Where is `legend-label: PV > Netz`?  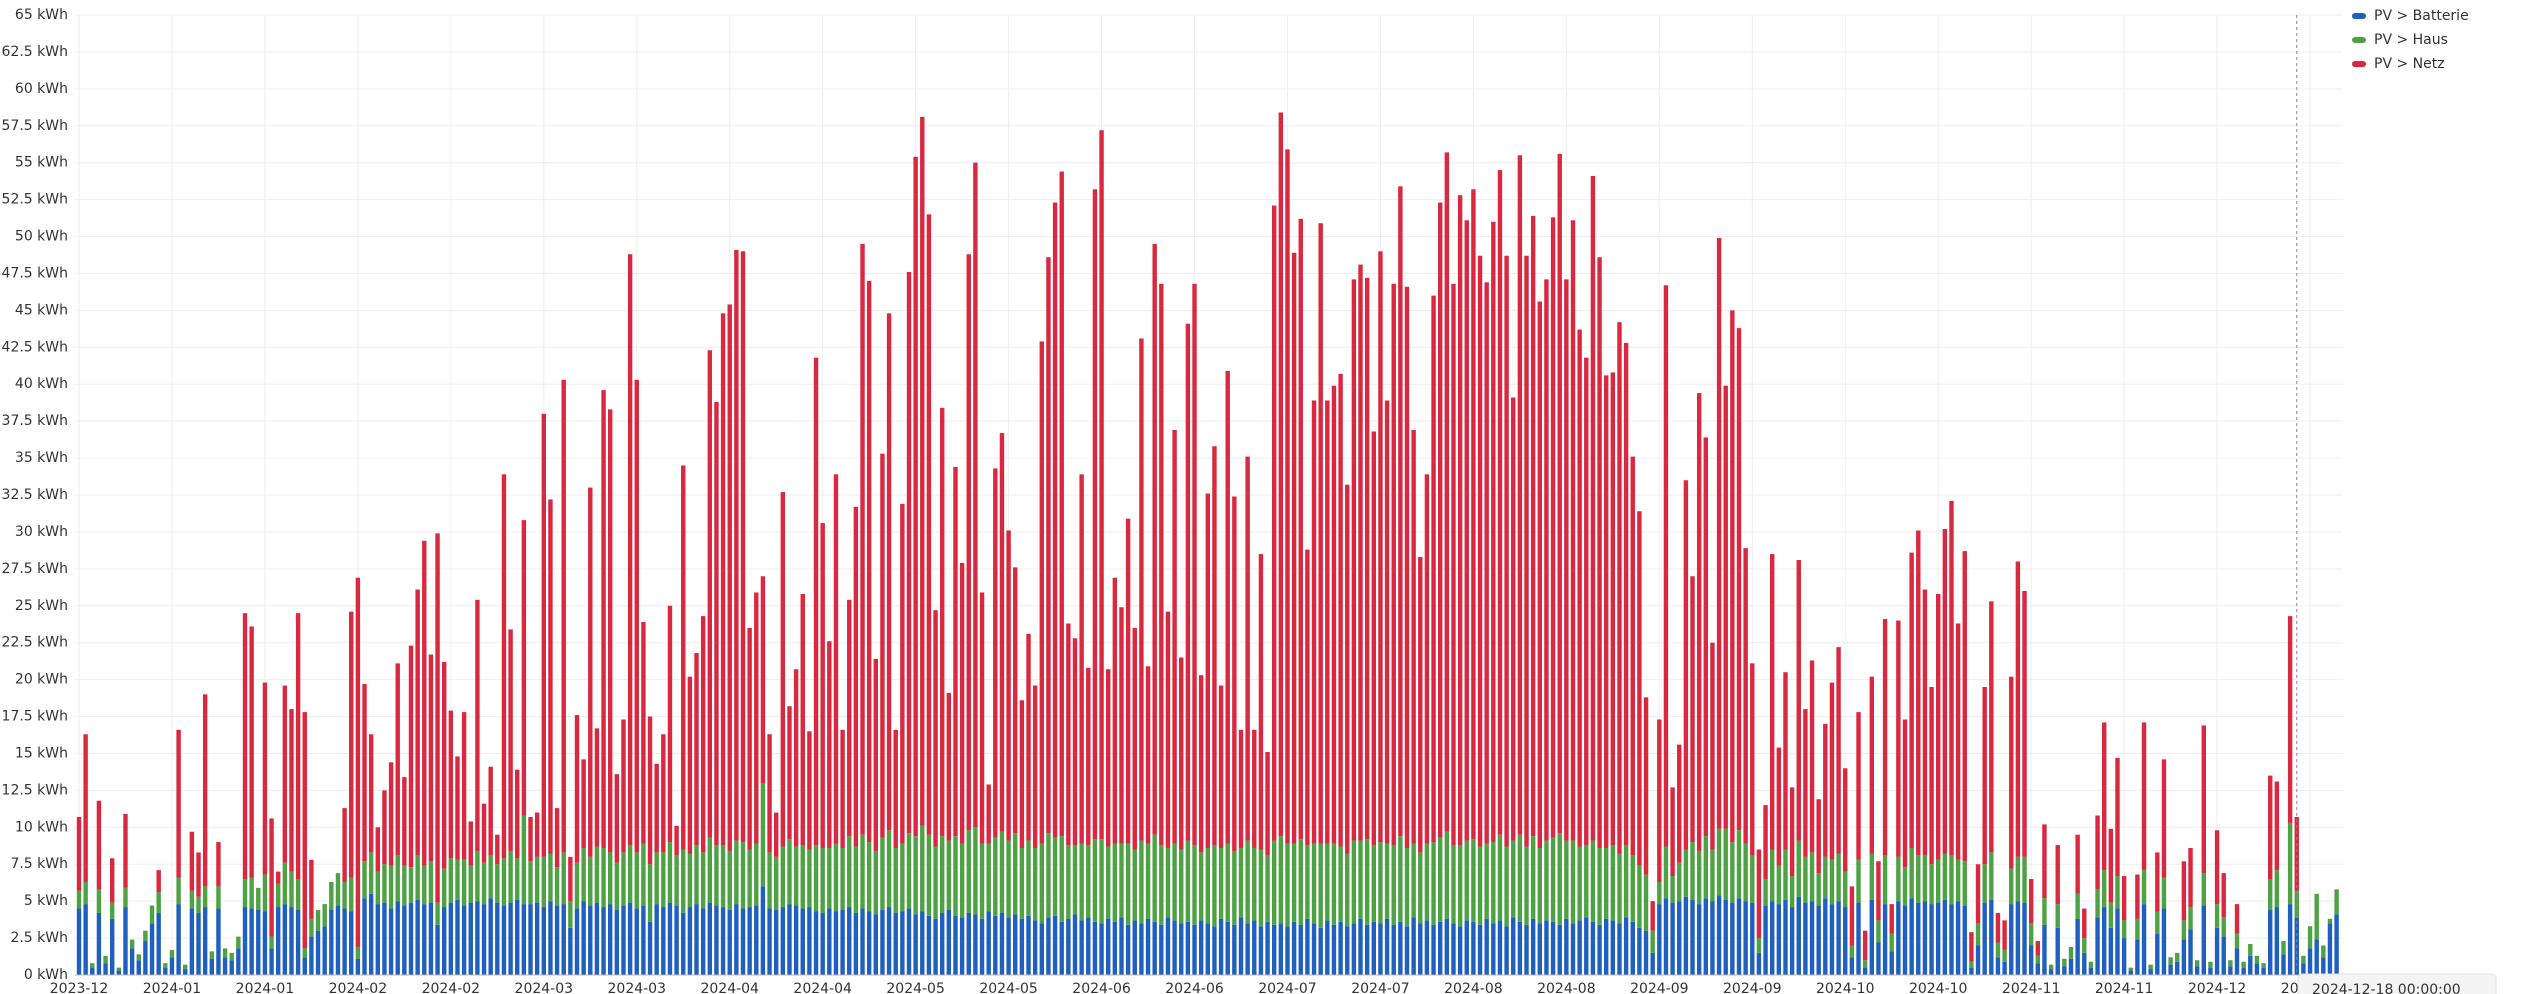 legend-label: PV > Netz is located at coordinates (2409, 64).